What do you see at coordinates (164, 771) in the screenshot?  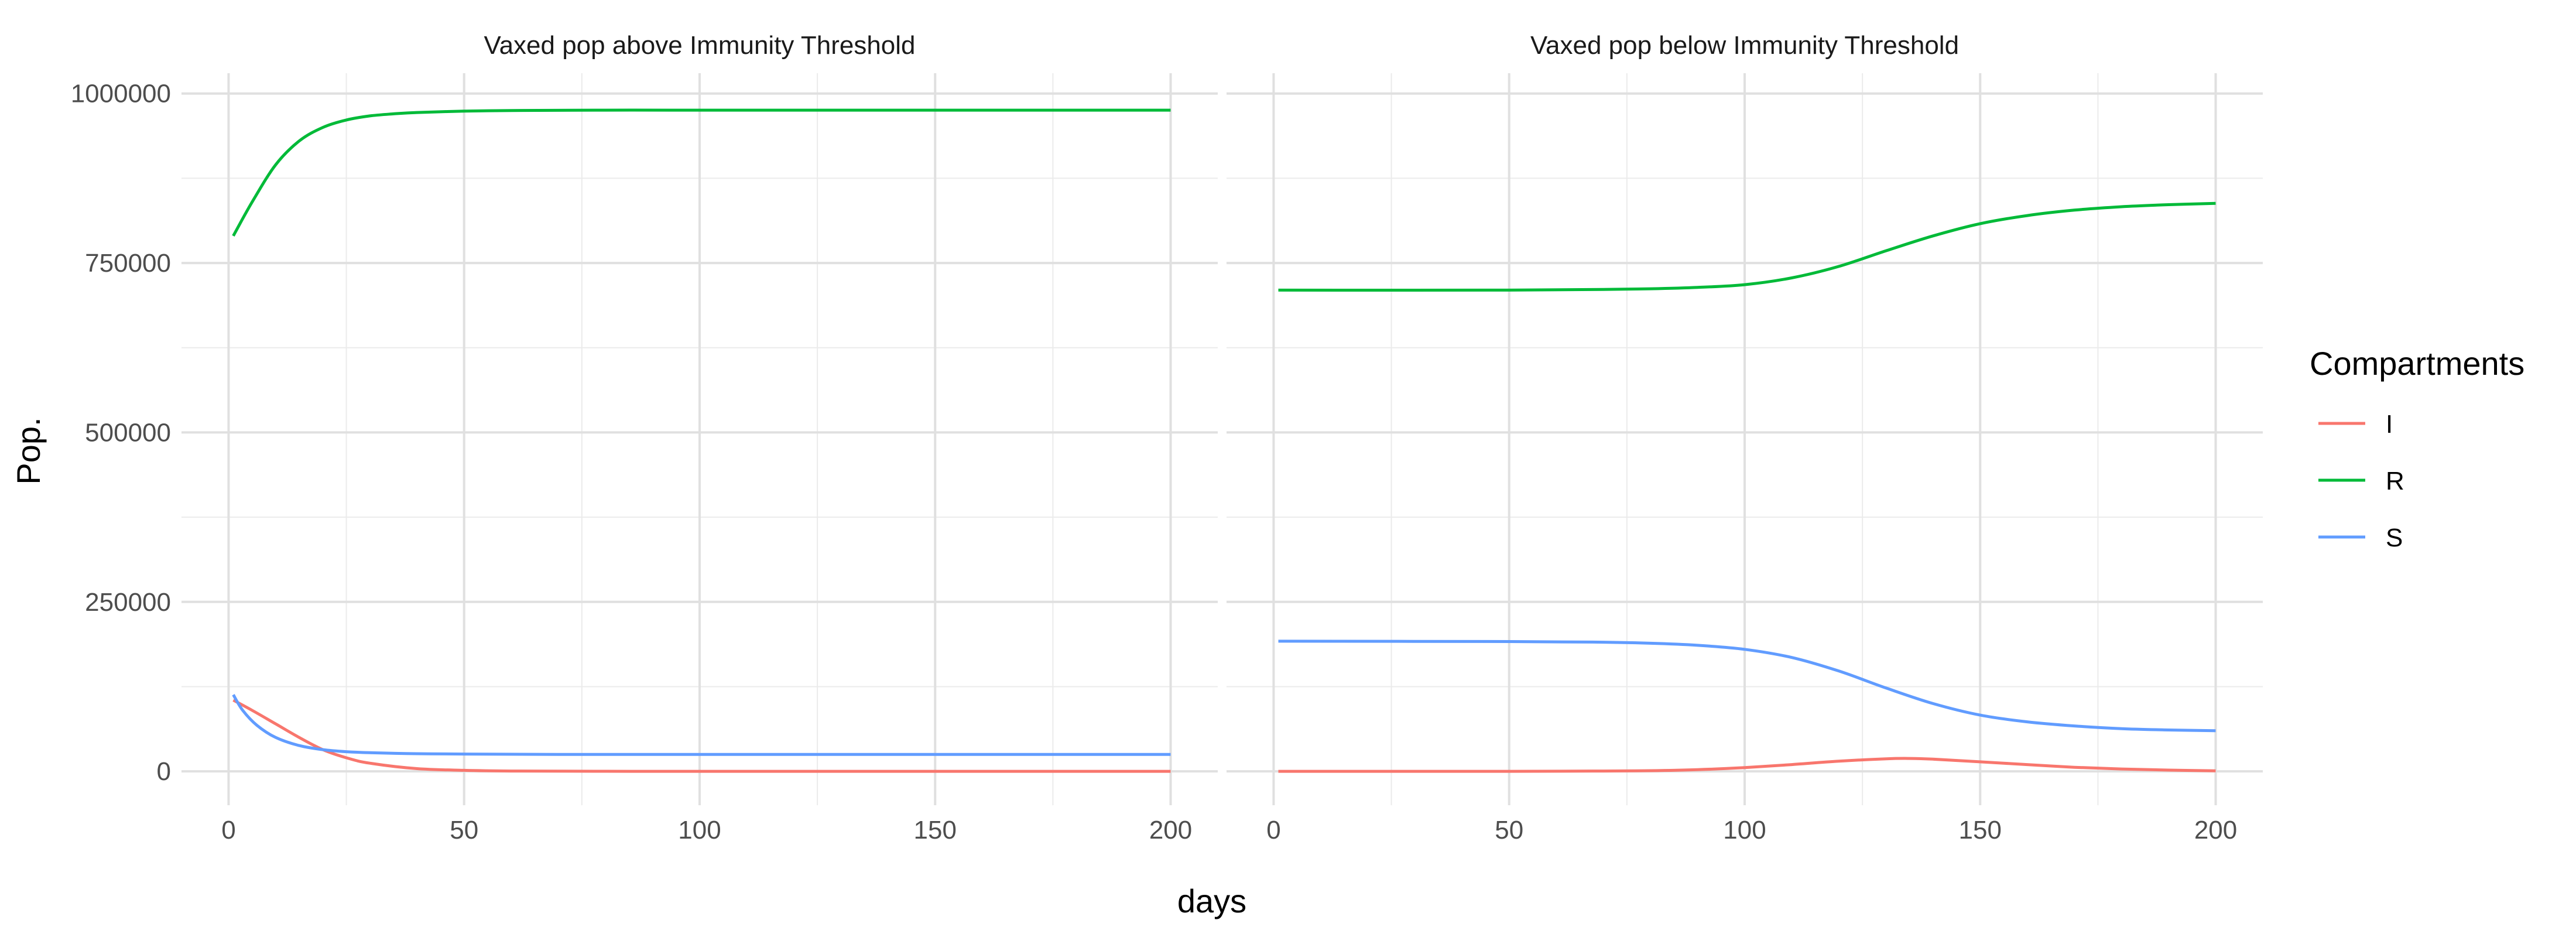 I see `y-tick-label: 0` at bounding box center [164, 771].